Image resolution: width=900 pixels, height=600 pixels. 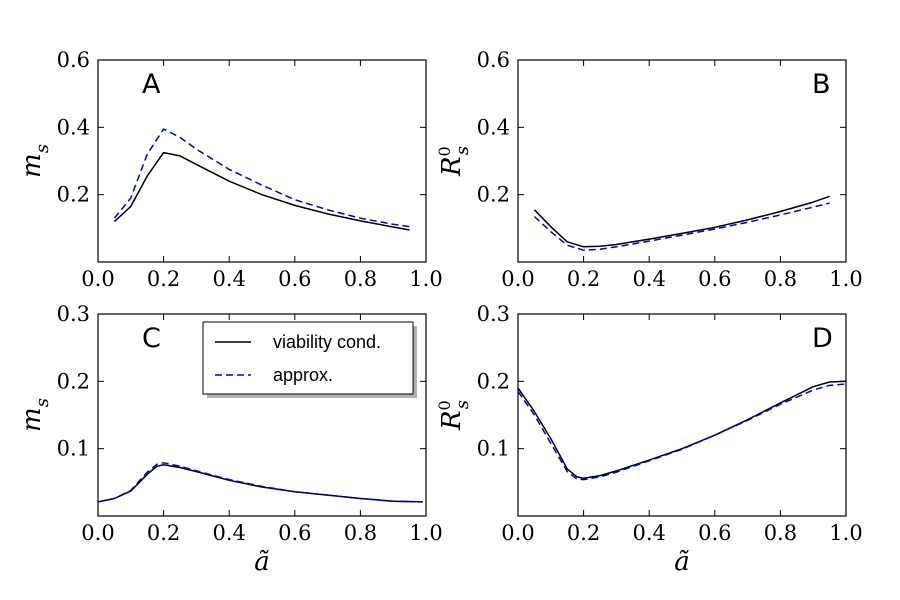 I want to click on panel-label: B, so click(x=821, y=84).